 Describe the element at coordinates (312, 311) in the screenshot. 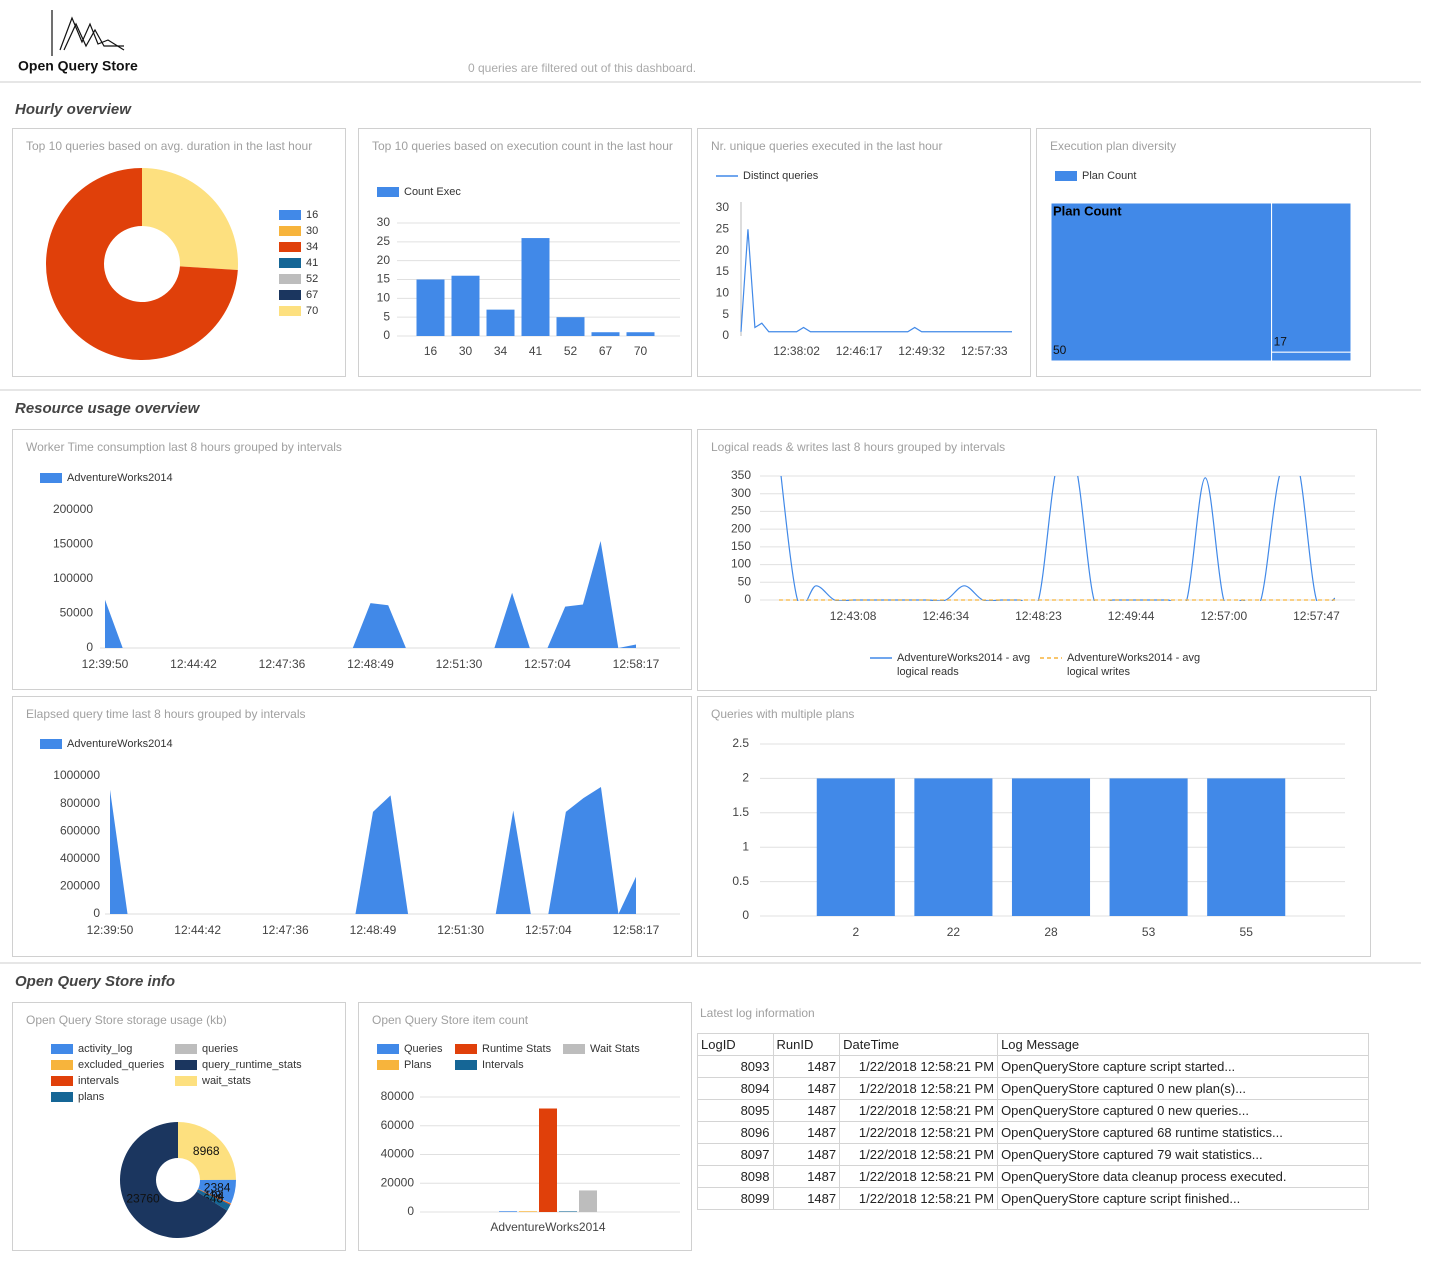

I see `legend-label: 70` at that location.